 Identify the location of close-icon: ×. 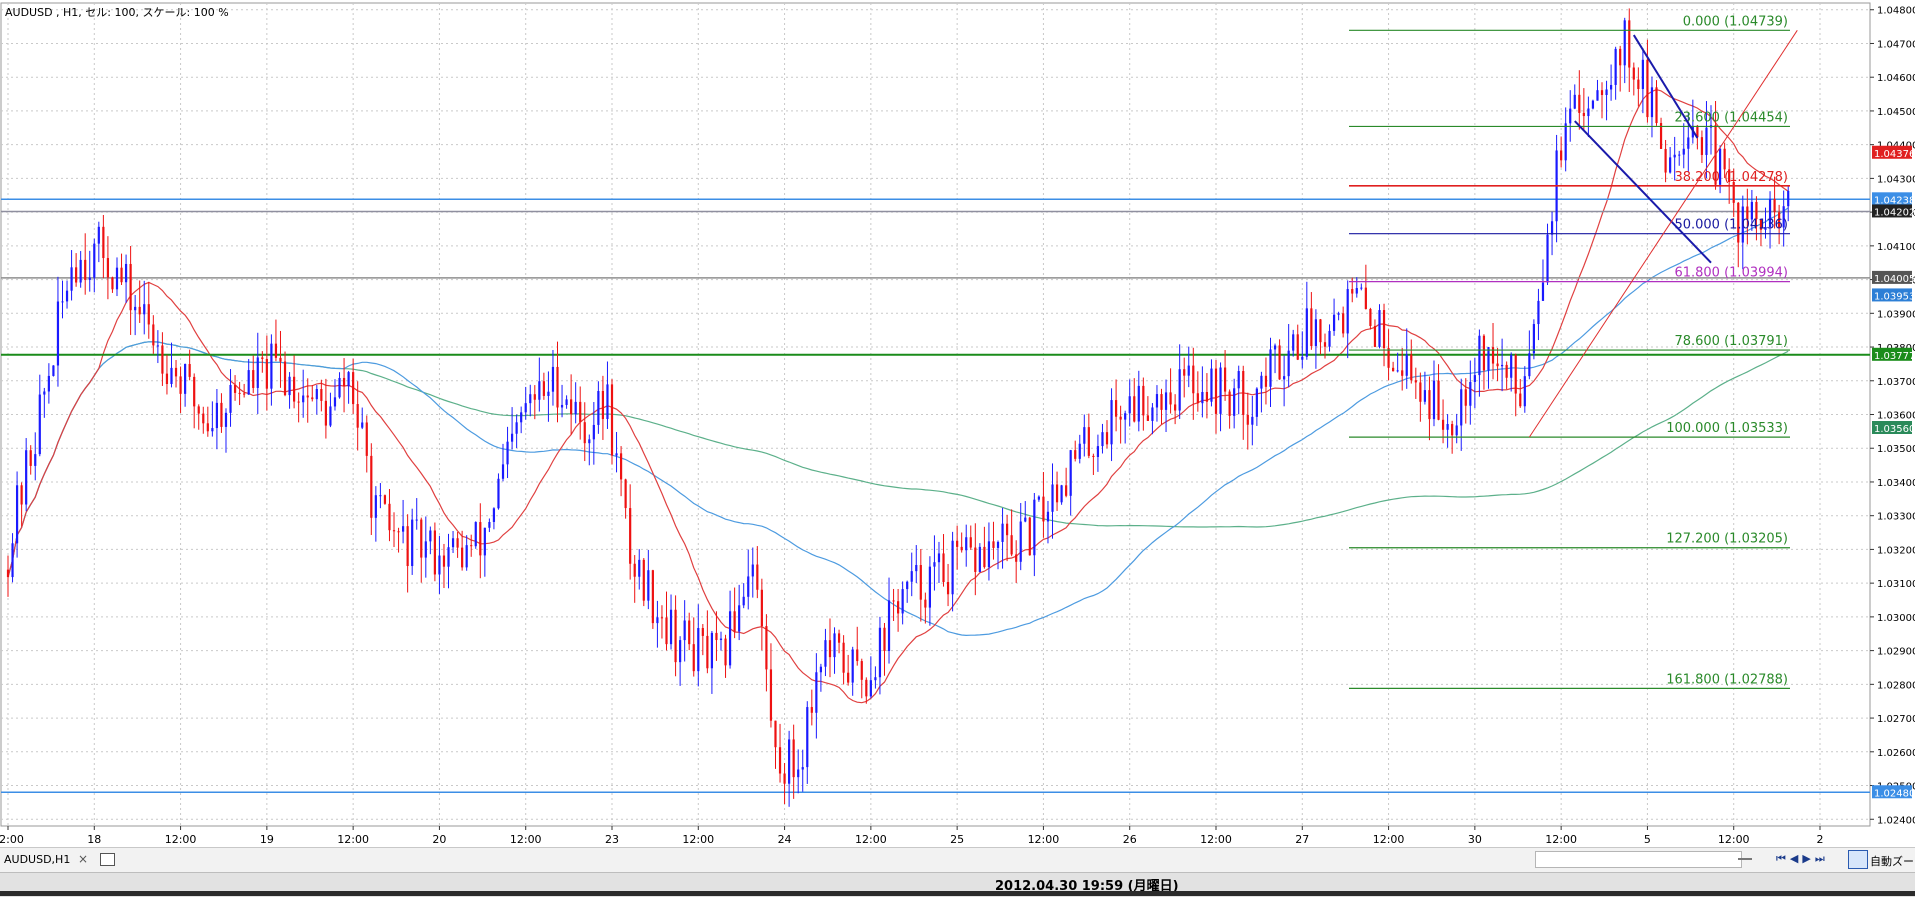
(83, 859).